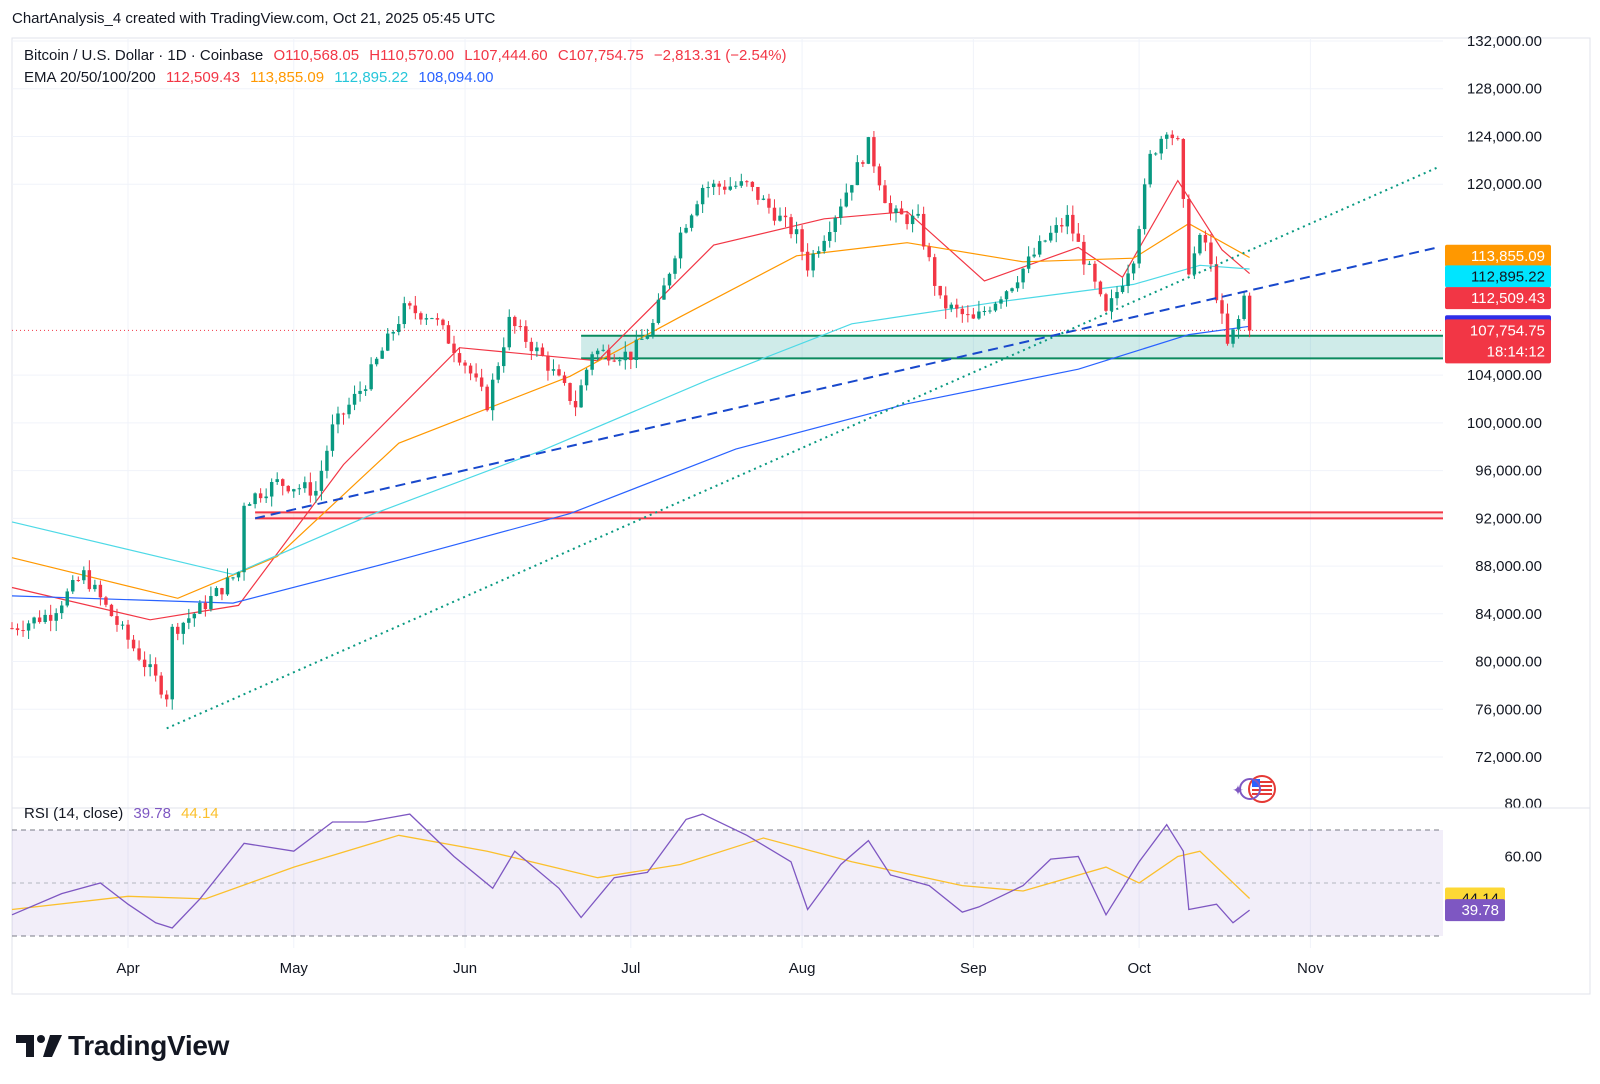 The width and height of the screenshot is (1600, 1084). I want to click on legend-rsi-label: RSI (14, close), so click(74, 813).